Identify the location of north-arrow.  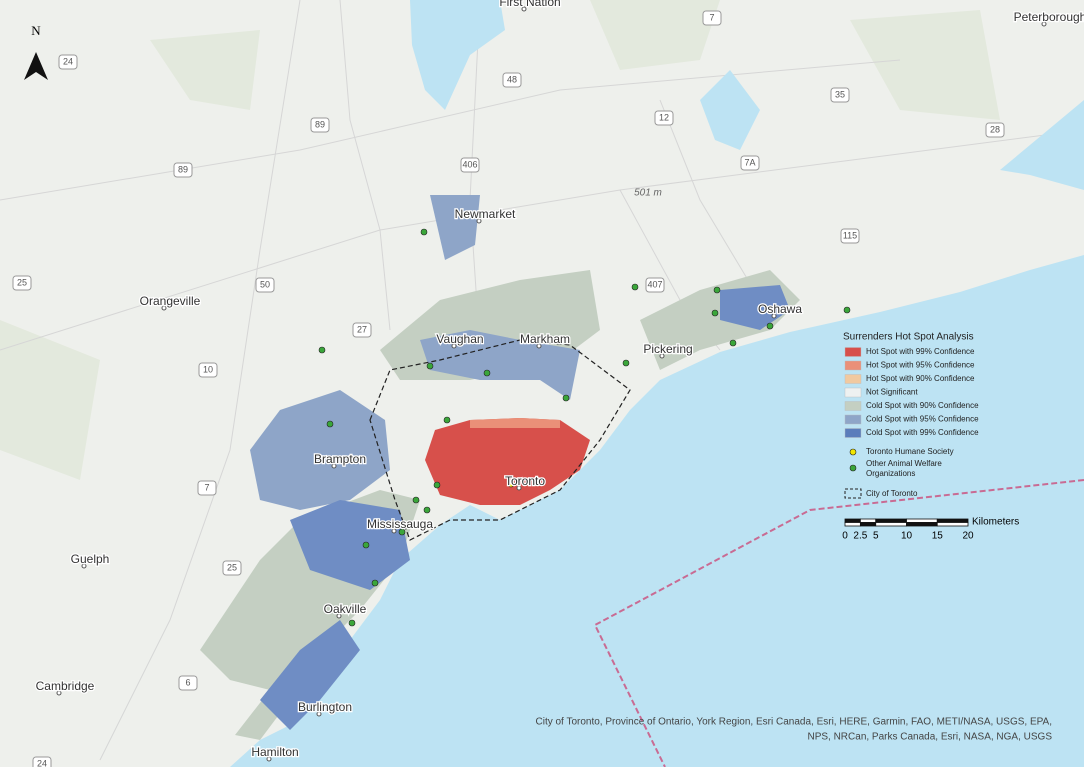
(36, 66).